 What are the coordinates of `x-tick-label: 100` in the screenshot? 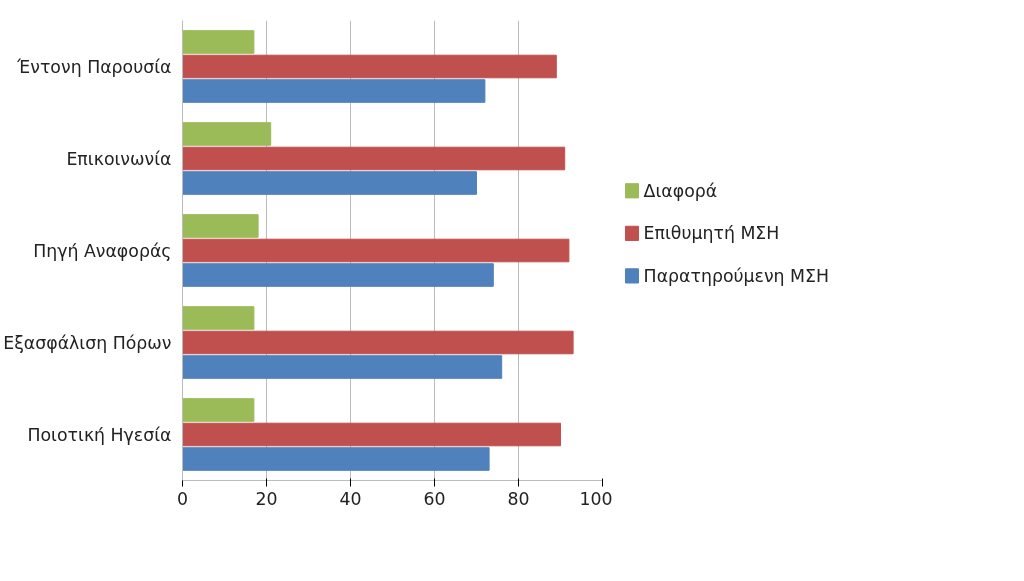 It's located at (596, 498).